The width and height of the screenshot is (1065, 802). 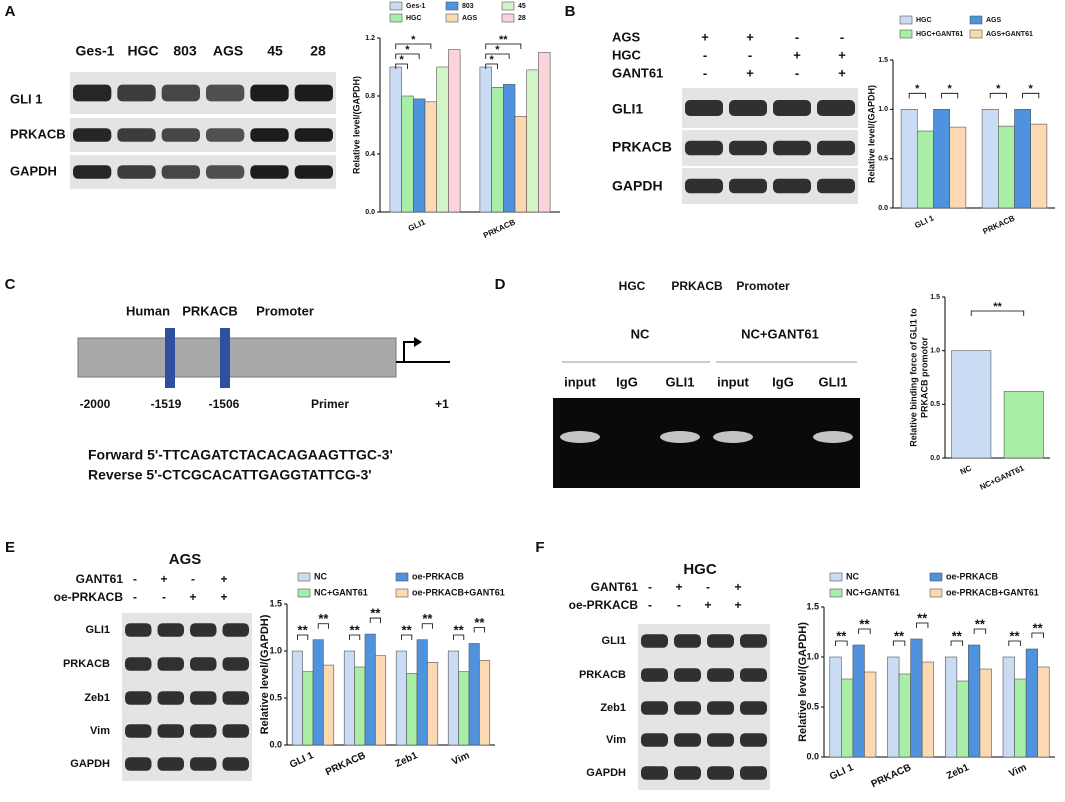 I want to click on panel-title: HGC, so click(x=700, y=569).